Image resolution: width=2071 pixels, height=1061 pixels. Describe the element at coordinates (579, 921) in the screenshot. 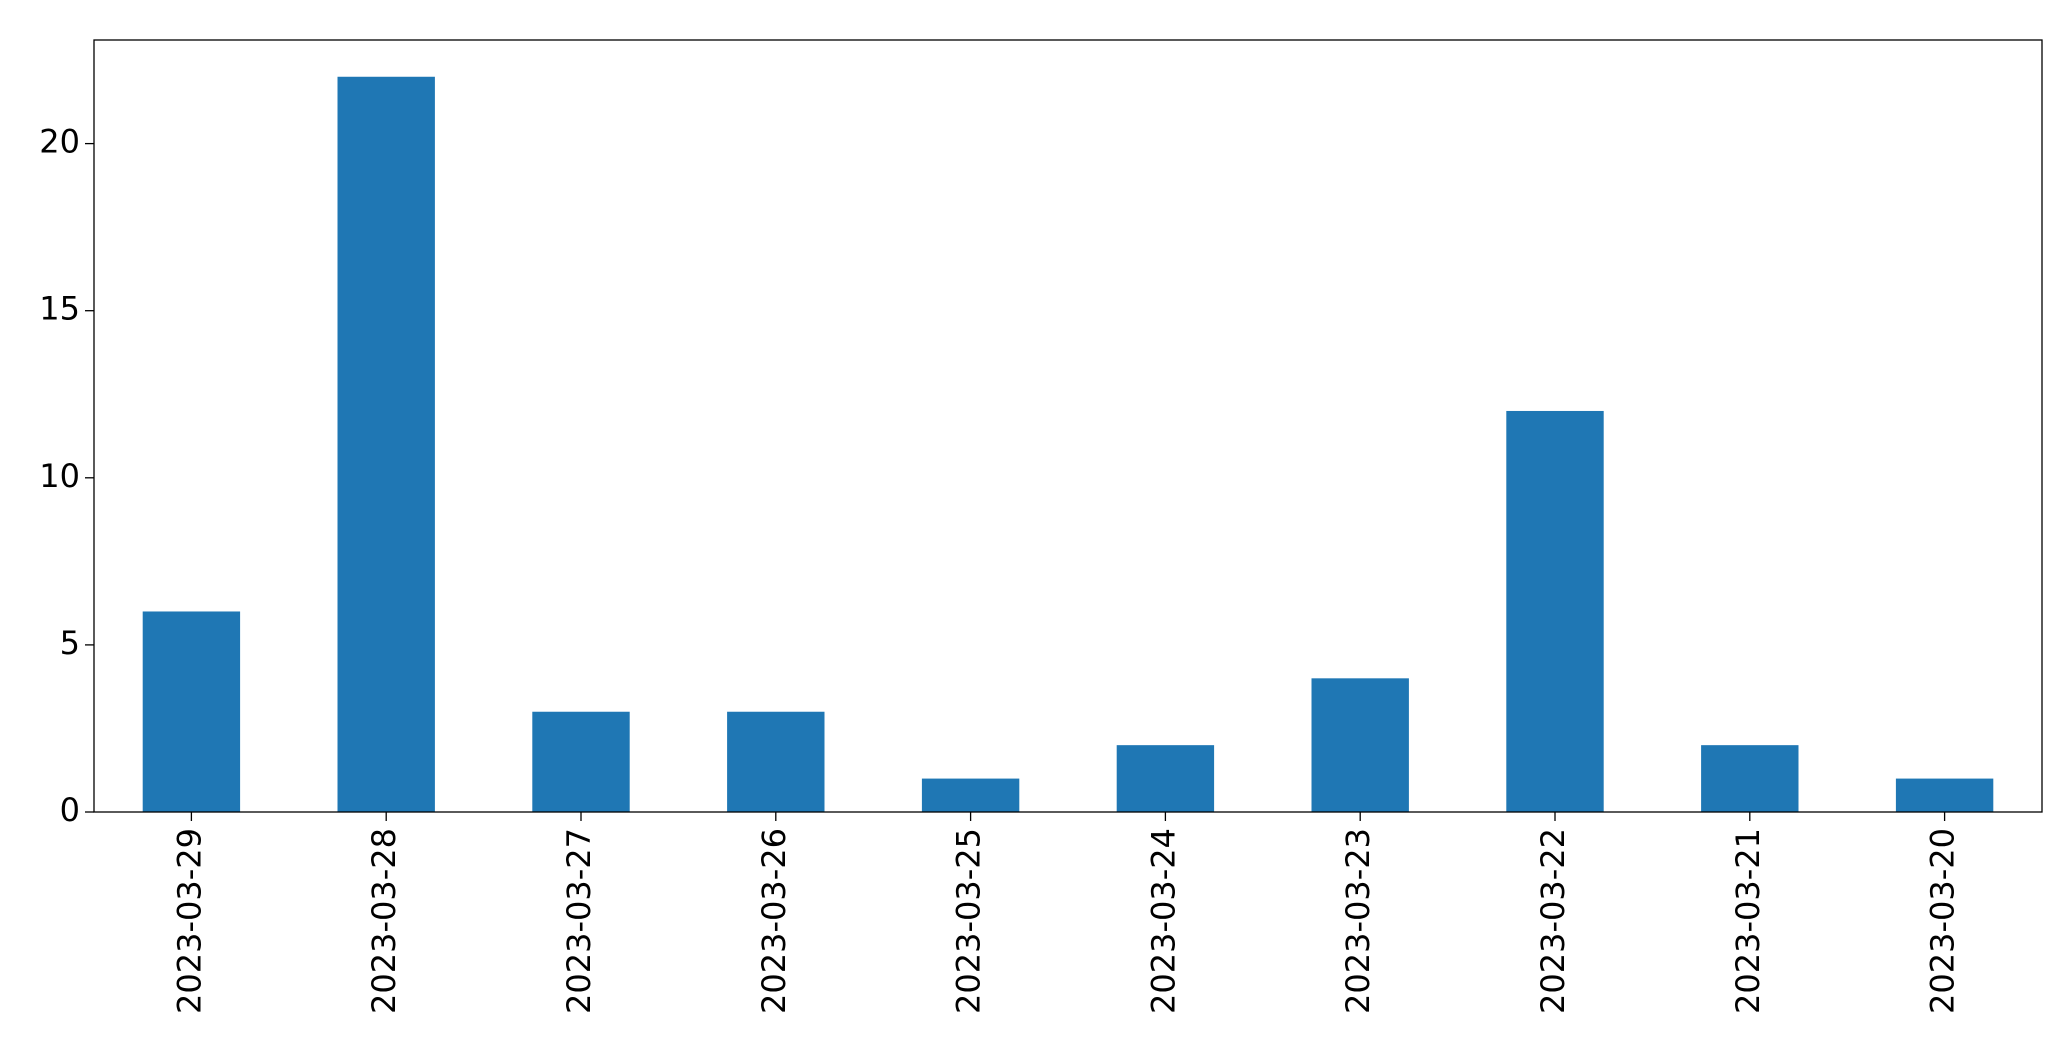

I see `x-tick-label: 2023-03-27` at that location.